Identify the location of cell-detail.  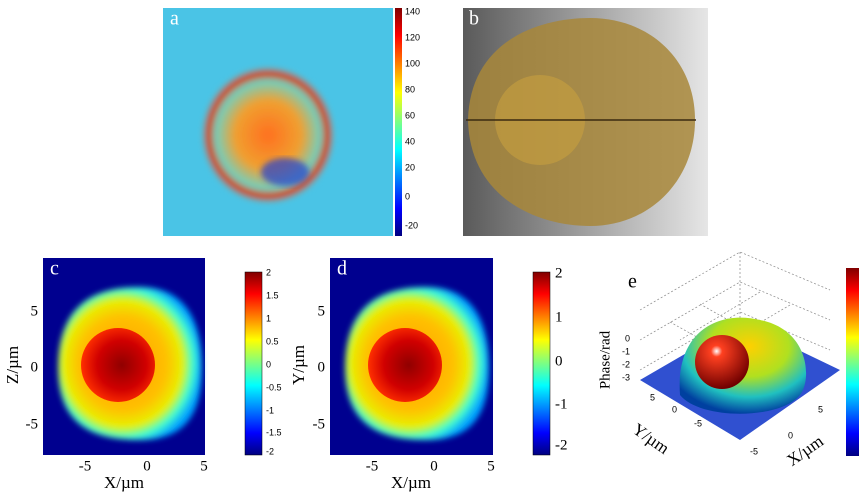
(285, 172).